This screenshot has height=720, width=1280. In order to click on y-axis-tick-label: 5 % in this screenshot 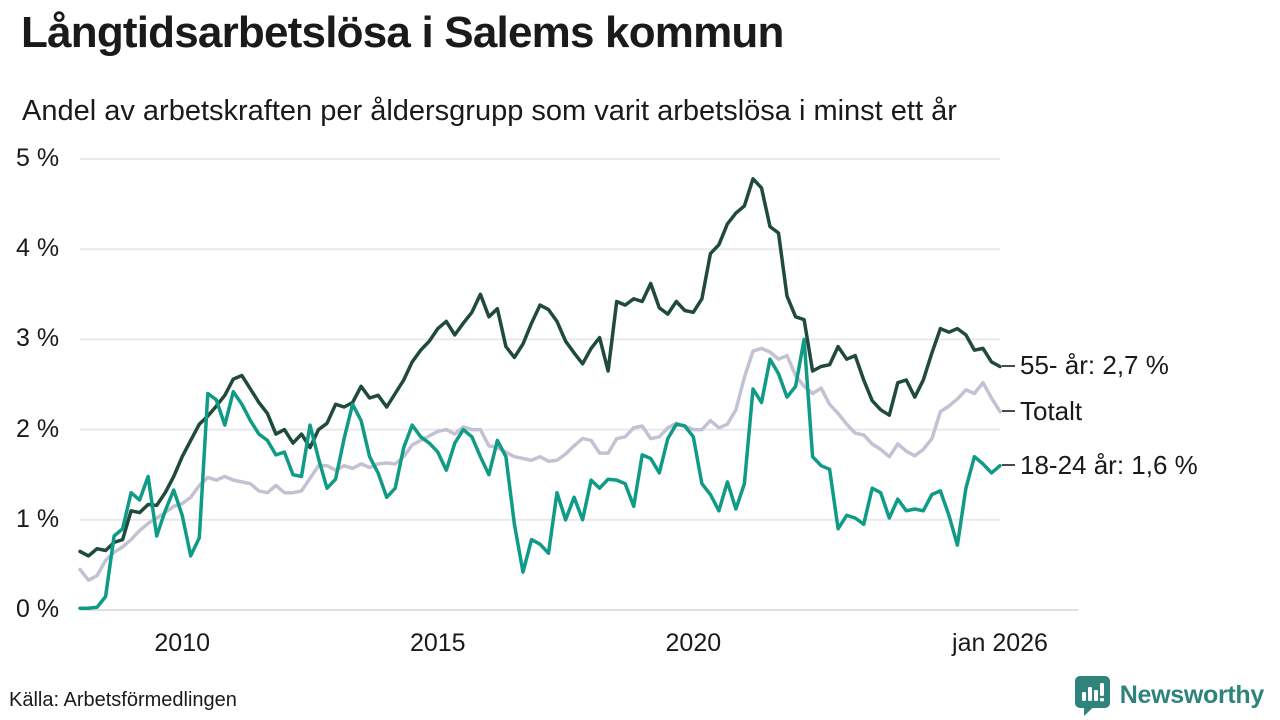, I will do `click(38, 158)`.